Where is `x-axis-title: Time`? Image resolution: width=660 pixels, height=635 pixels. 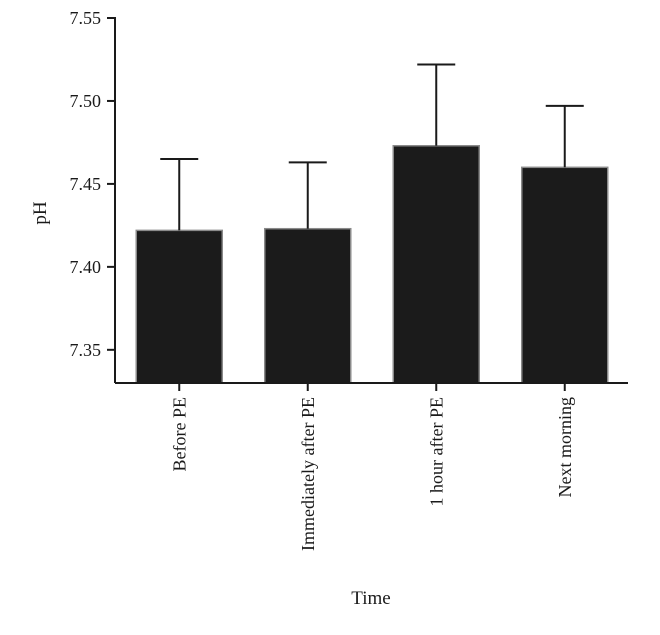
x-axis-title: Time is located at coordinates (370, 598).